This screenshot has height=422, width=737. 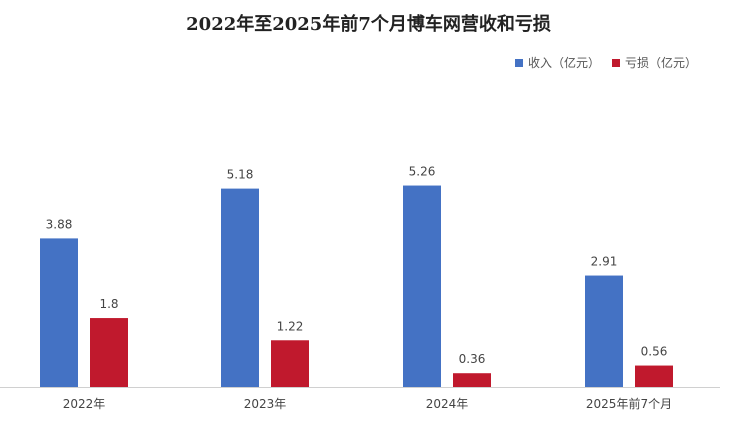 I want to click on loss-data-label-0: 1.8, so click(x=108, y=304).